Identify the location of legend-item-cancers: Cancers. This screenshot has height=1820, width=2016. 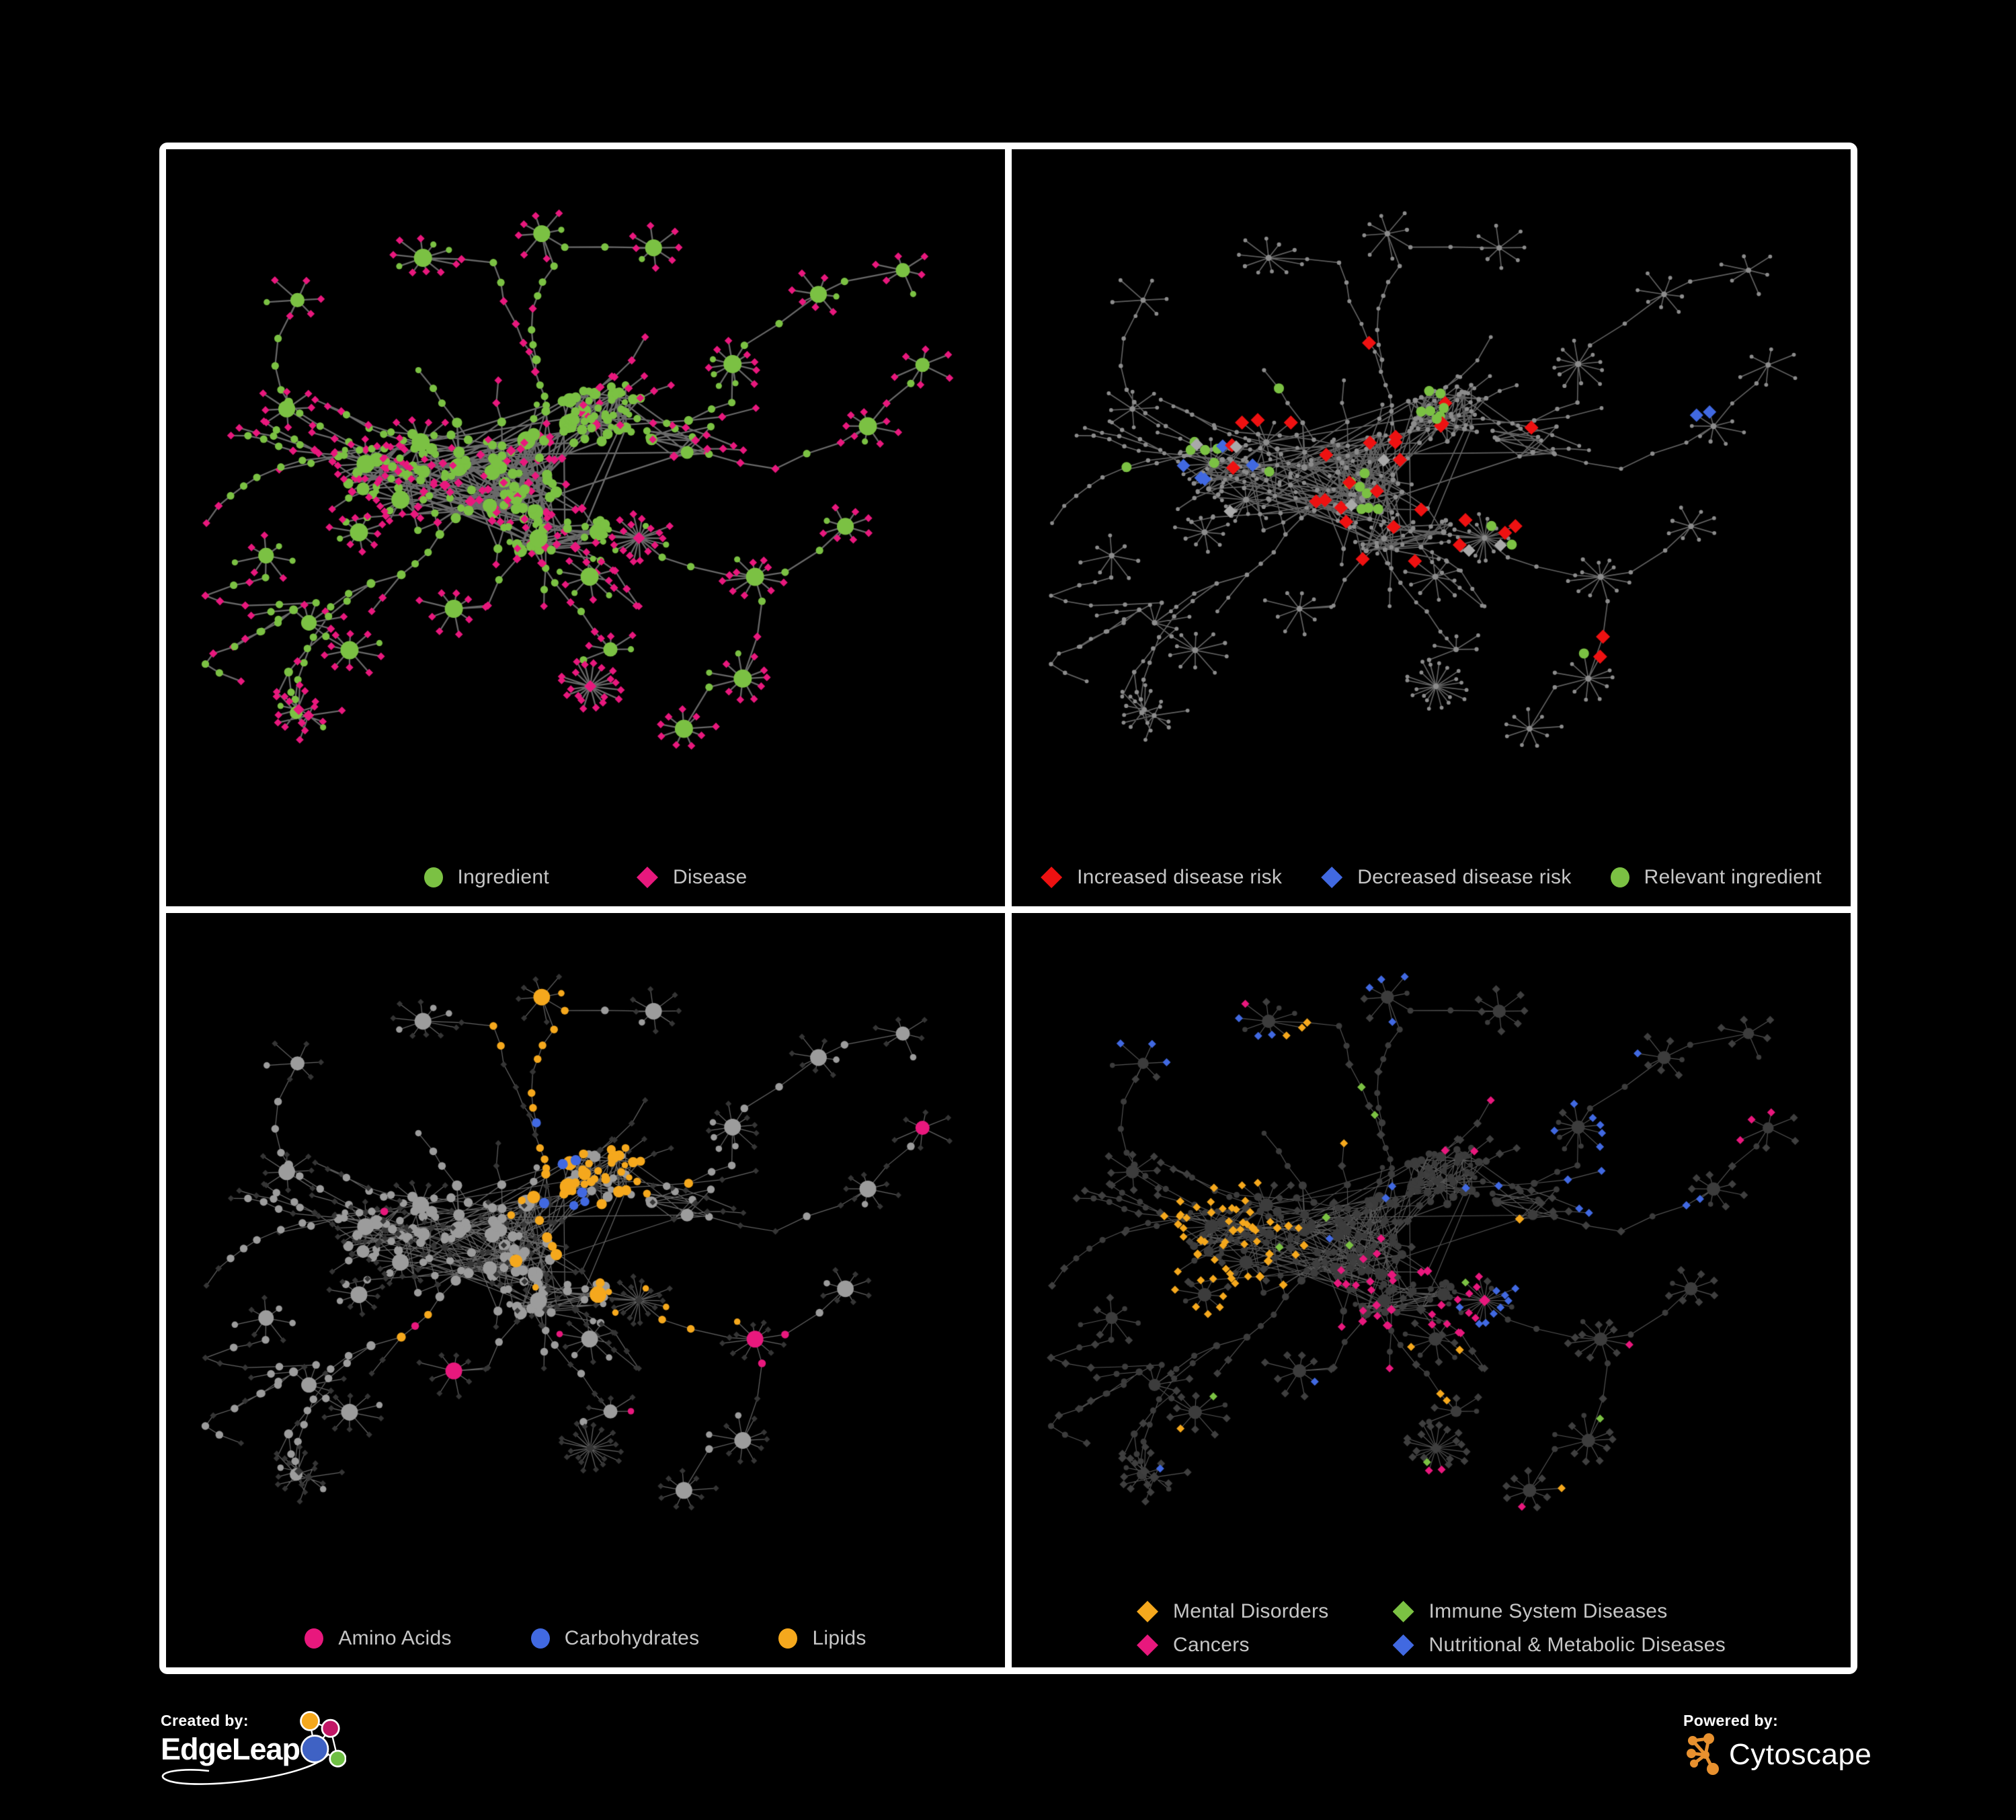
(1193, 1645).